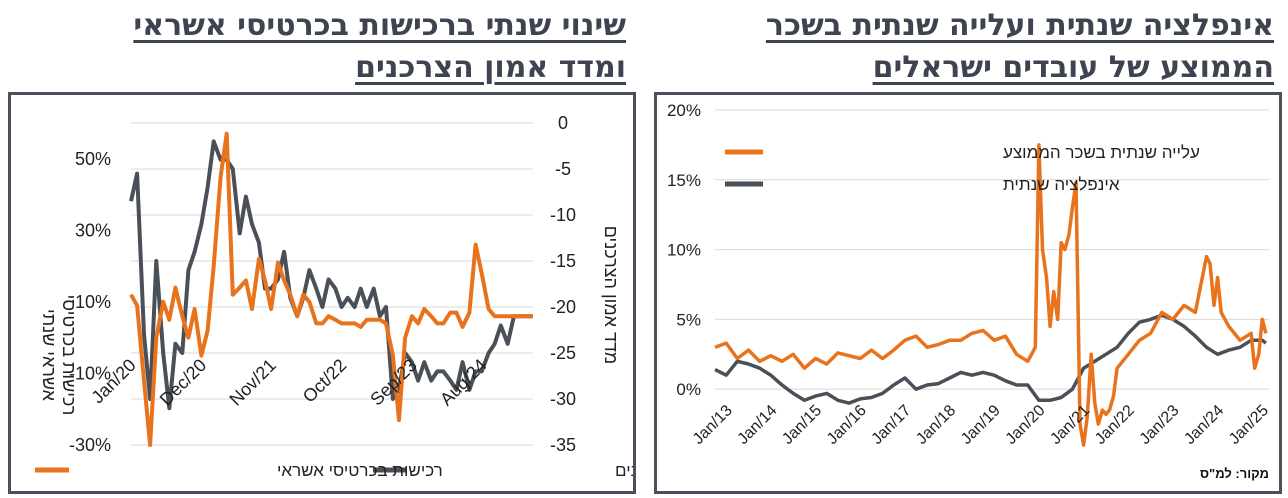  What do you see at coordinates (93, 159) in the screenshot?
I see `left-y-tick-label: 50%` at bounding box center [93, 159].